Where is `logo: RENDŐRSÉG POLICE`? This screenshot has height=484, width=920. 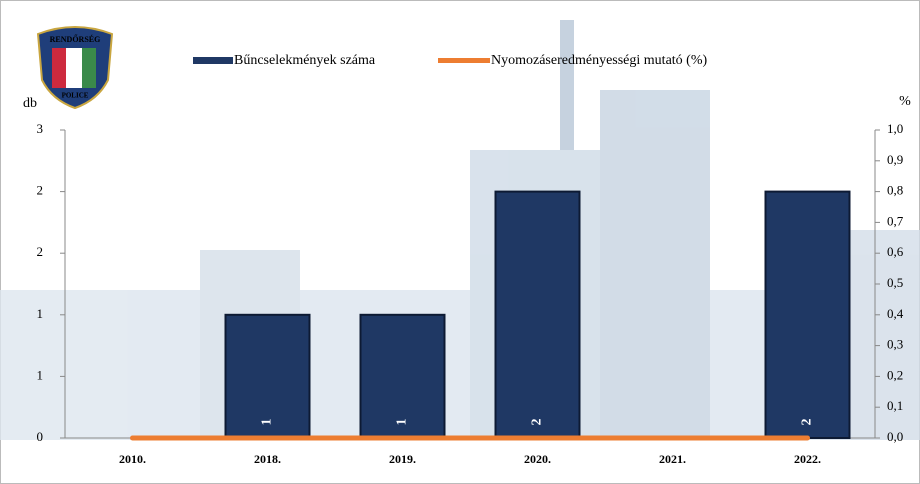
logo: RENDŐRSÉG POLICE is located at coordinates (75, 68).